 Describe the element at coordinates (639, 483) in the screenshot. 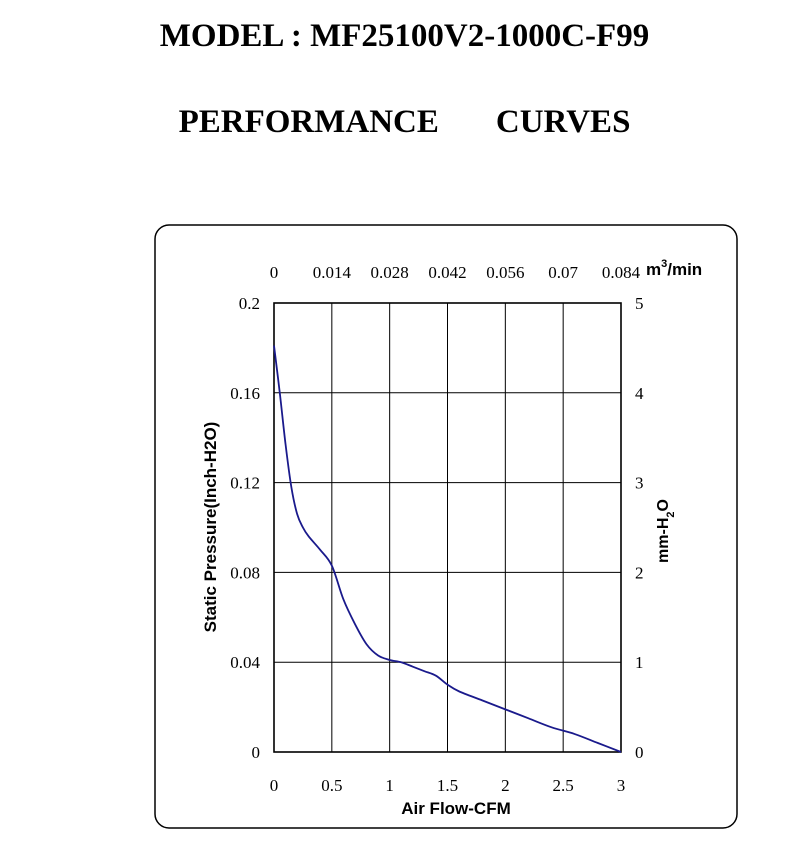

I see `right-tick-label: 3` at that location.